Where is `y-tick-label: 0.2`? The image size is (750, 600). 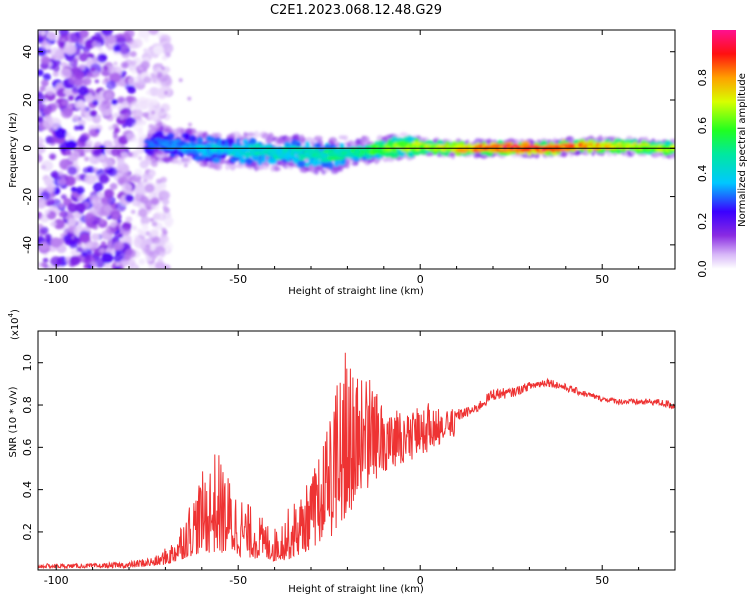 y-tick-label: 0.2 is located at coordinates (27, 532).